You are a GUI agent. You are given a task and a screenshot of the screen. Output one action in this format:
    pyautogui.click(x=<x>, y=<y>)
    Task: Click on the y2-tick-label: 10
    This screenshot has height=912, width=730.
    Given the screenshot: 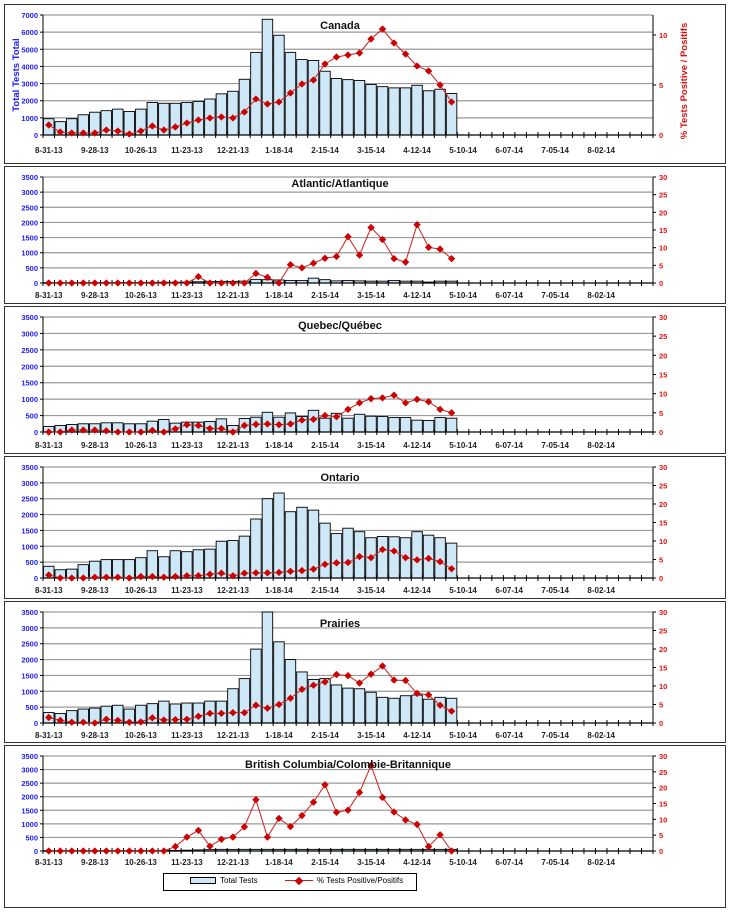 What is the action you would take?
    pyautogui.click(x=663, y=819)
    